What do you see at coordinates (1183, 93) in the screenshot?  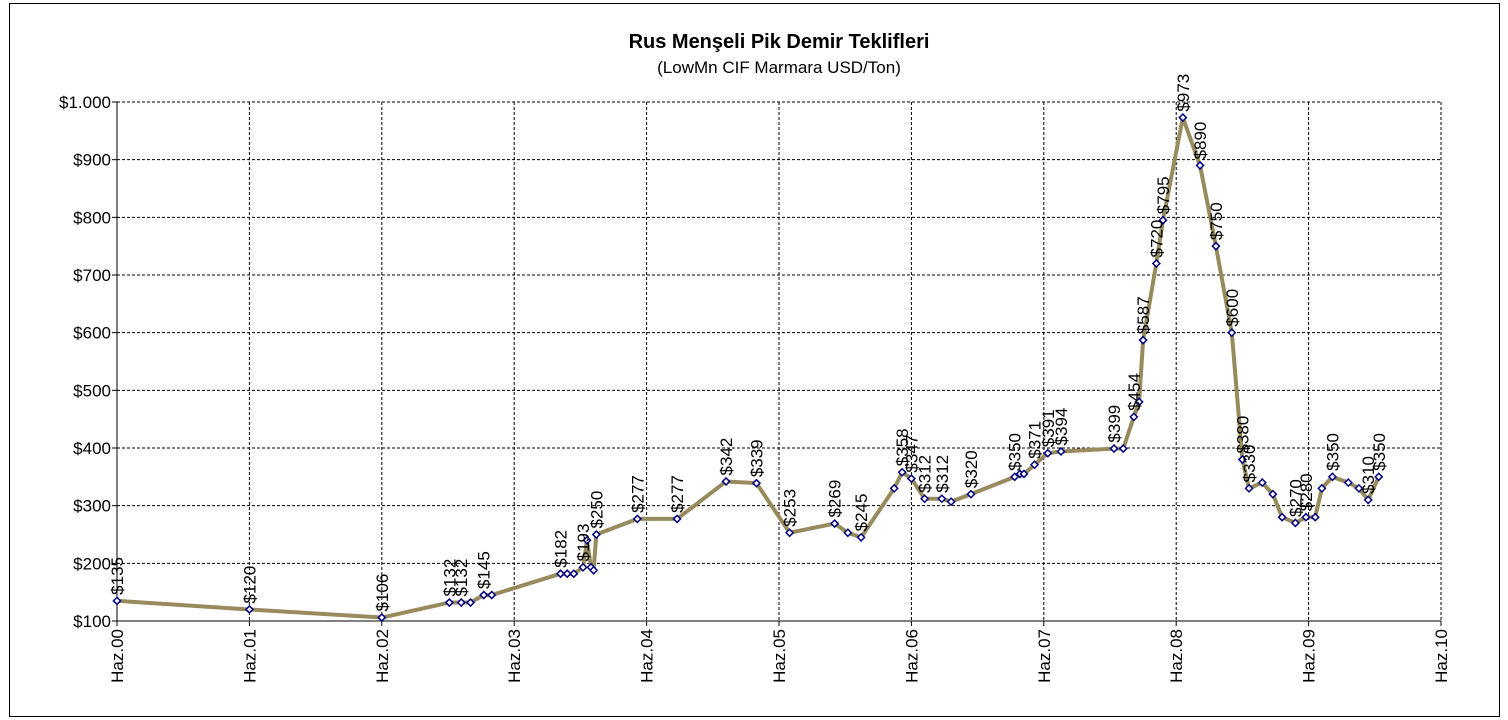 I see `data-label: $973` at bounding box center [1183, 93].